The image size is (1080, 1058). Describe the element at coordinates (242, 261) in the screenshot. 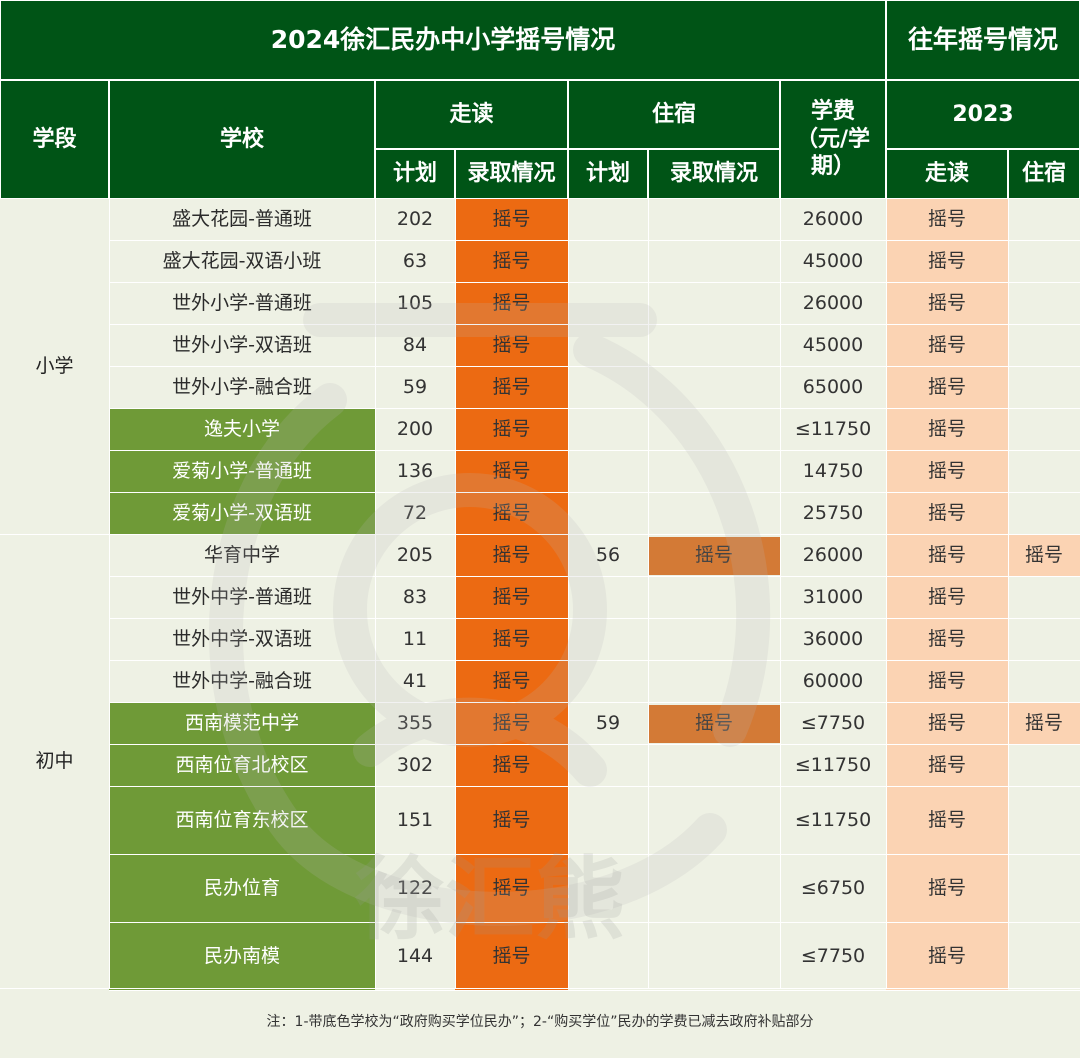

I see `school-name: 盛大花园-双语小班` at that location.